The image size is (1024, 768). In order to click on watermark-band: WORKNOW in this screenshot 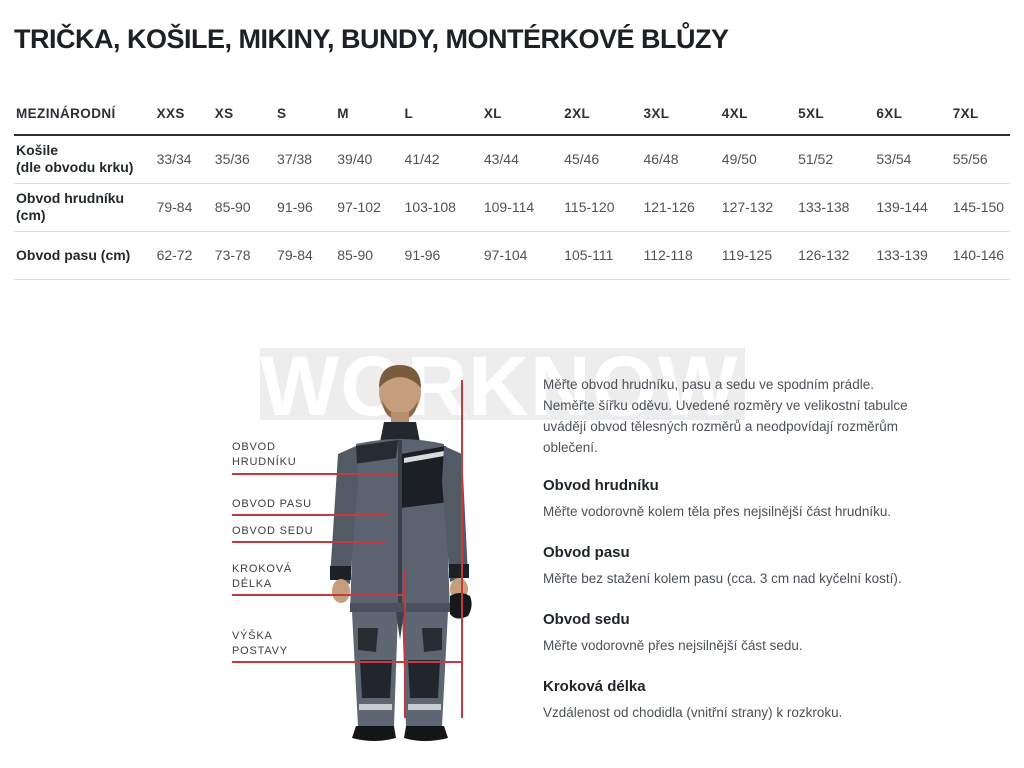, I will do `click(502, 384)`.